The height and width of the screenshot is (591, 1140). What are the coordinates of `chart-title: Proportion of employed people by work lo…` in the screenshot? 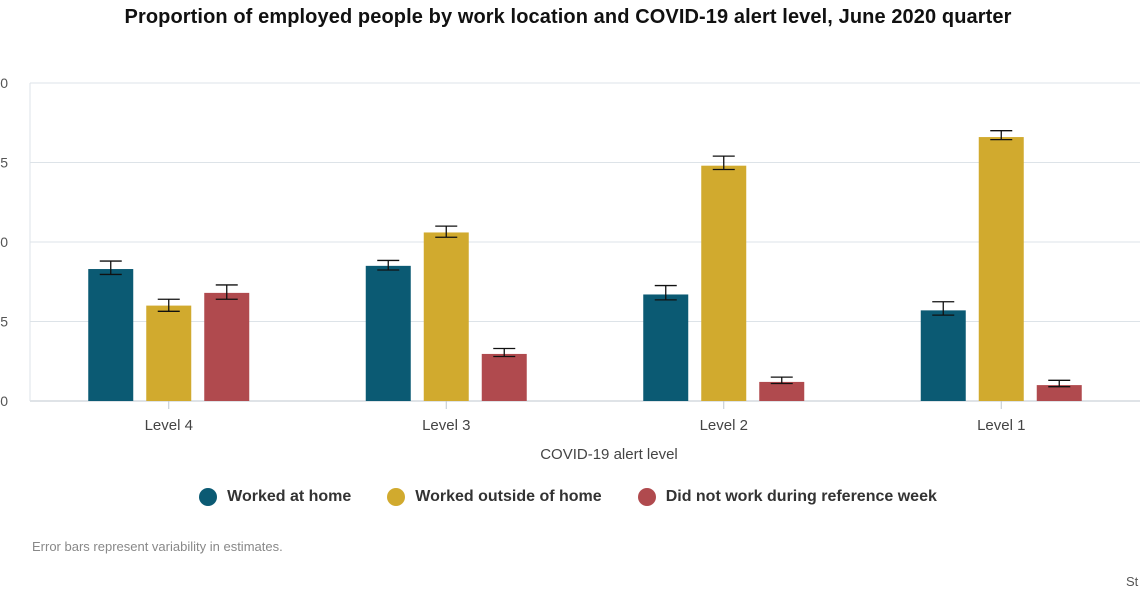 It's located at (568, 17).